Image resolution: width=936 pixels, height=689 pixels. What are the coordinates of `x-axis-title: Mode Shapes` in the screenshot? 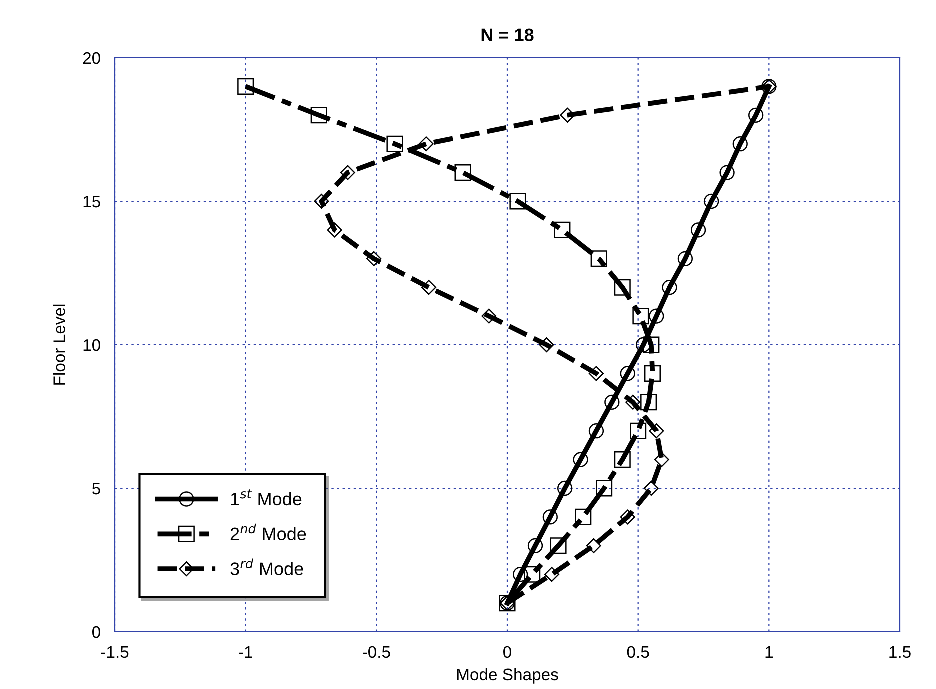 It's located at (507, 676).